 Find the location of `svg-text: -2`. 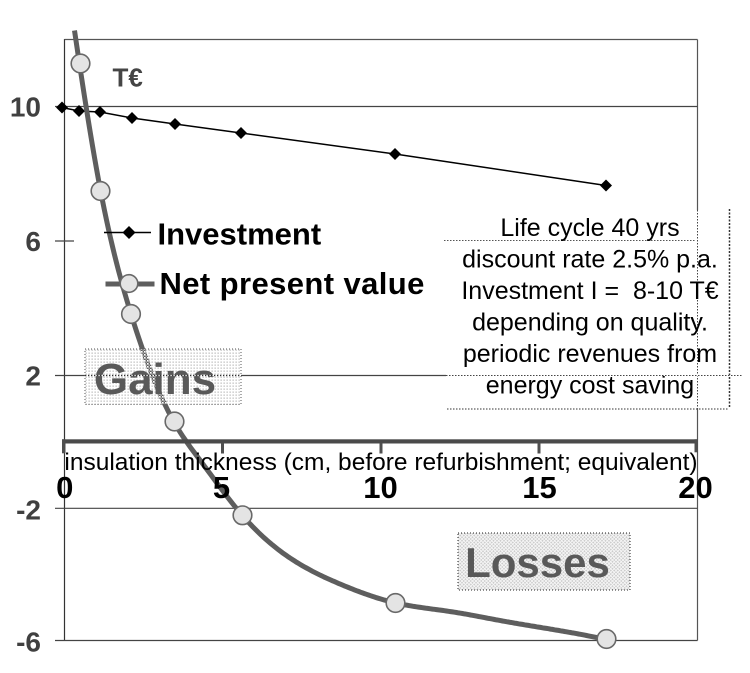

svg-text: -2 is located at coordinates (28, 509).